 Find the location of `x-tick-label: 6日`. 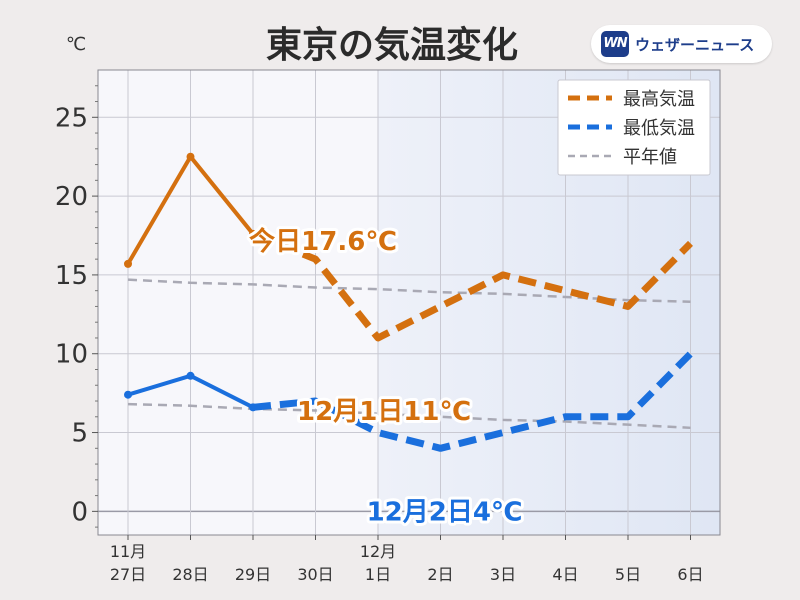

x-tick-label: 6日 is located at coordinates (690, 574).